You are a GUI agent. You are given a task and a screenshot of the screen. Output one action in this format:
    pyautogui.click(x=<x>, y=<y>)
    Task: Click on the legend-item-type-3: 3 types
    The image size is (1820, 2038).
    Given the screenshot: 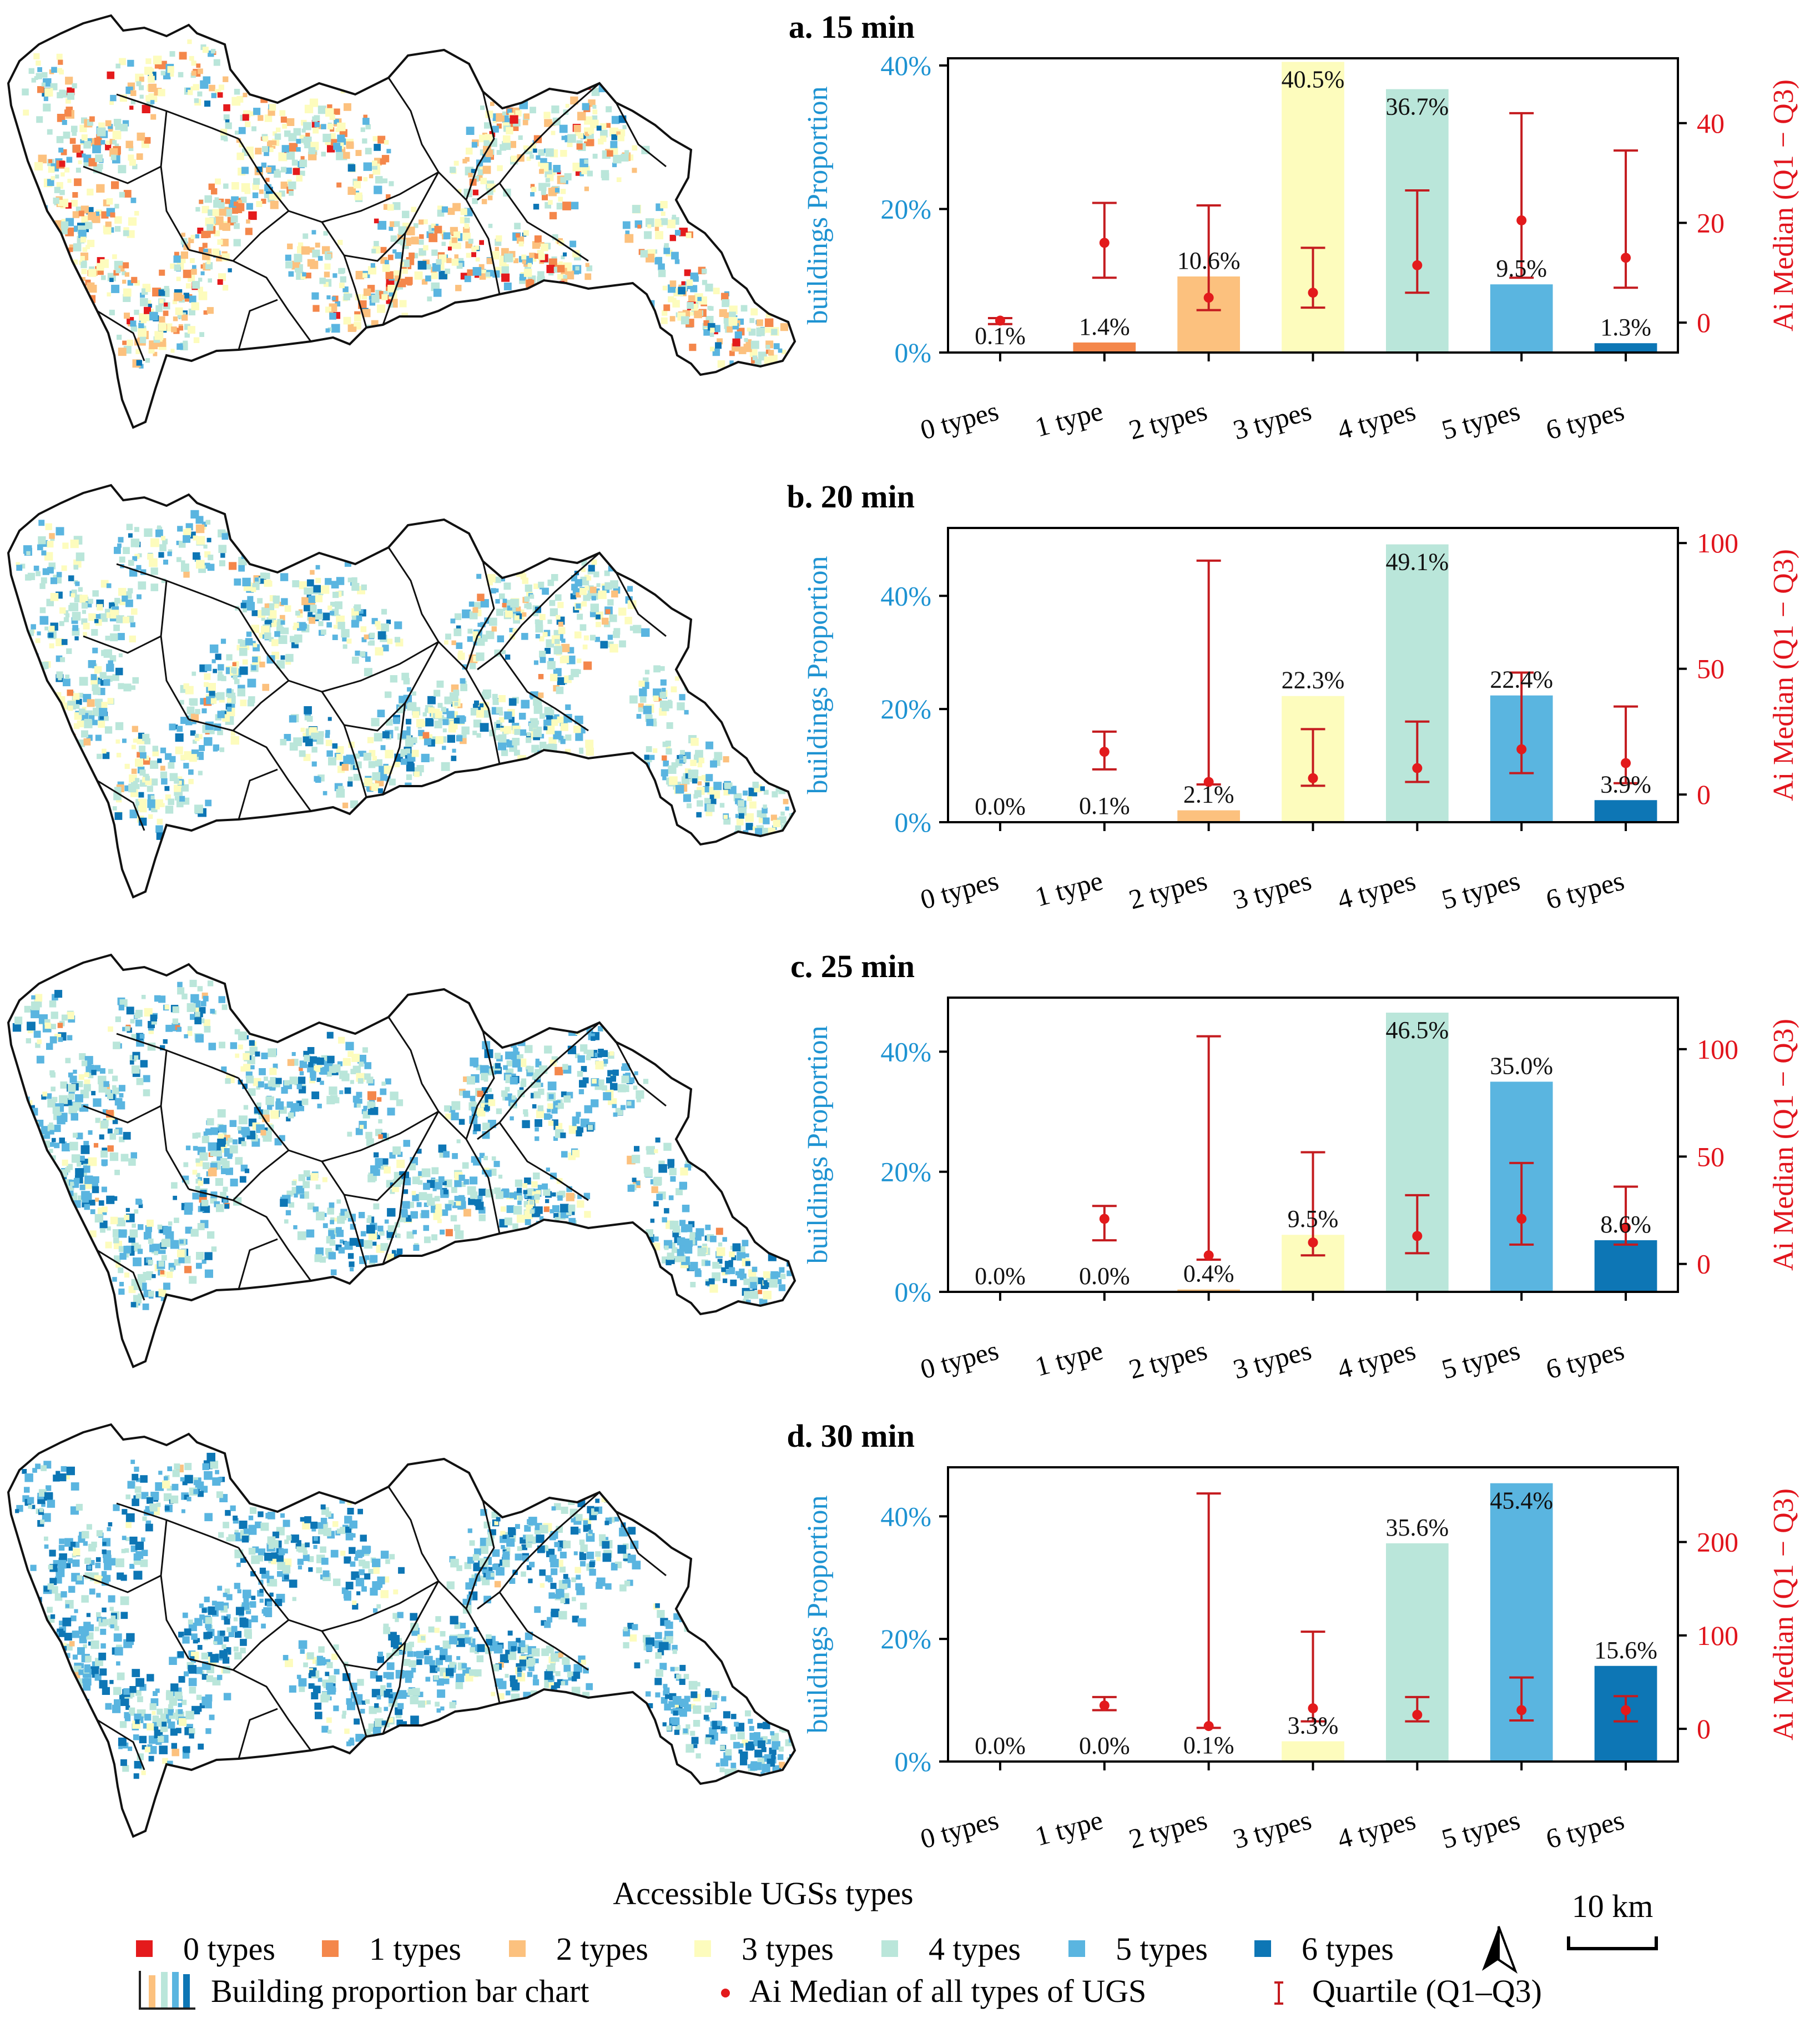 What is the action you would take?
    pyautogui.click(x=764, y=1949)
    